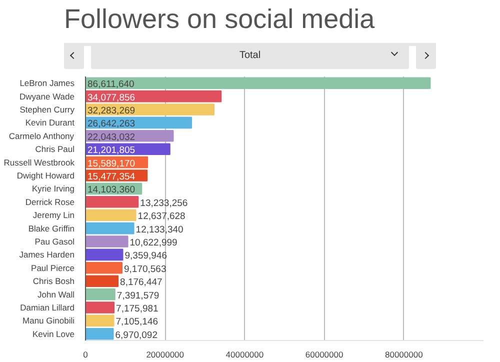 The width and height of the screenshot is (500, 362). What do you see at coordinates (56, 294) in the screenshot?
I see `y-tick-label: John Wall` at bounding box center [56, 294].